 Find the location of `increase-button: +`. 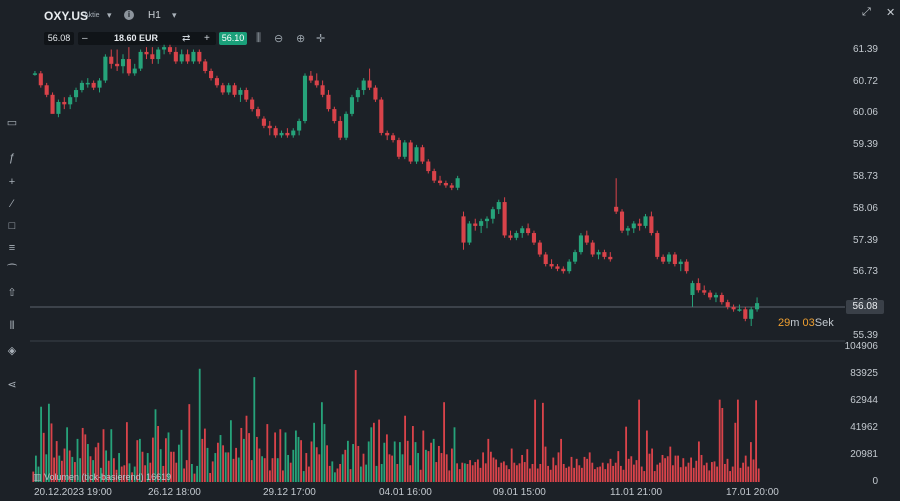

increase-button: + is located at coordinates (207, 38).